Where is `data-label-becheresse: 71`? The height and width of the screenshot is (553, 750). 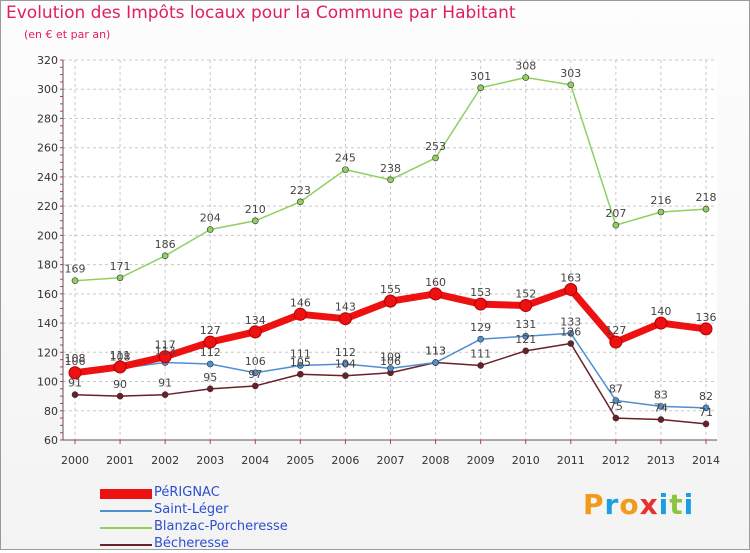 data-label-becheresse: 71 is located at coordinates (706, 412).